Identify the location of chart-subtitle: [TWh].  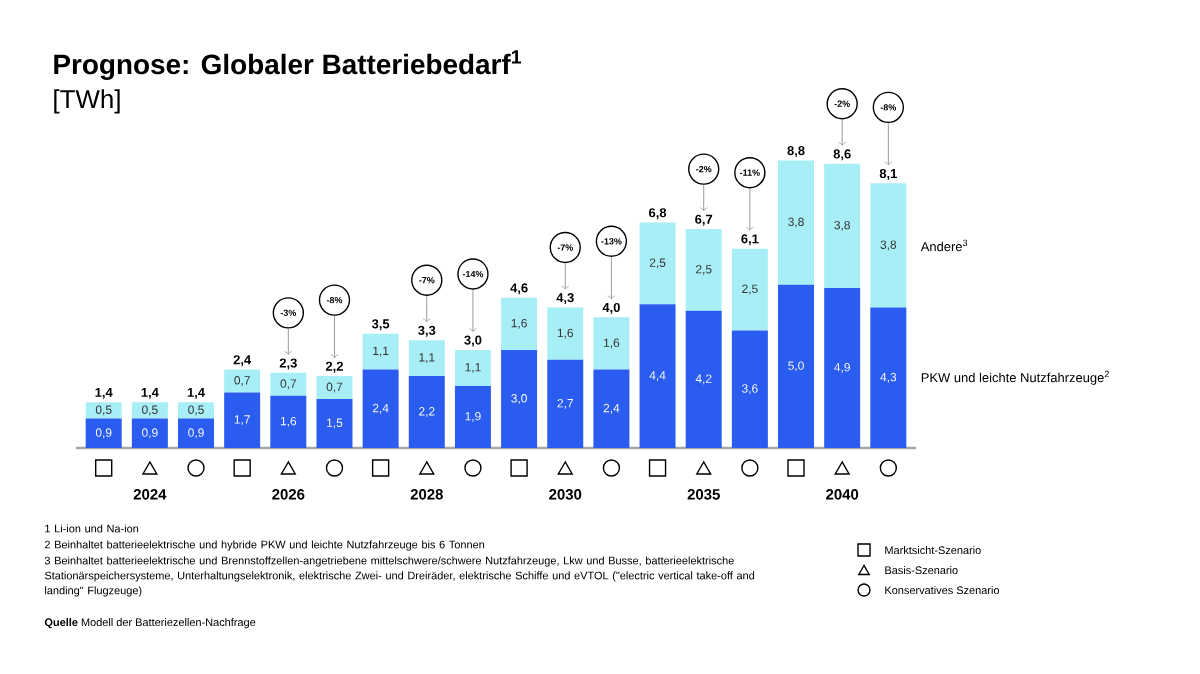
(87, 101).